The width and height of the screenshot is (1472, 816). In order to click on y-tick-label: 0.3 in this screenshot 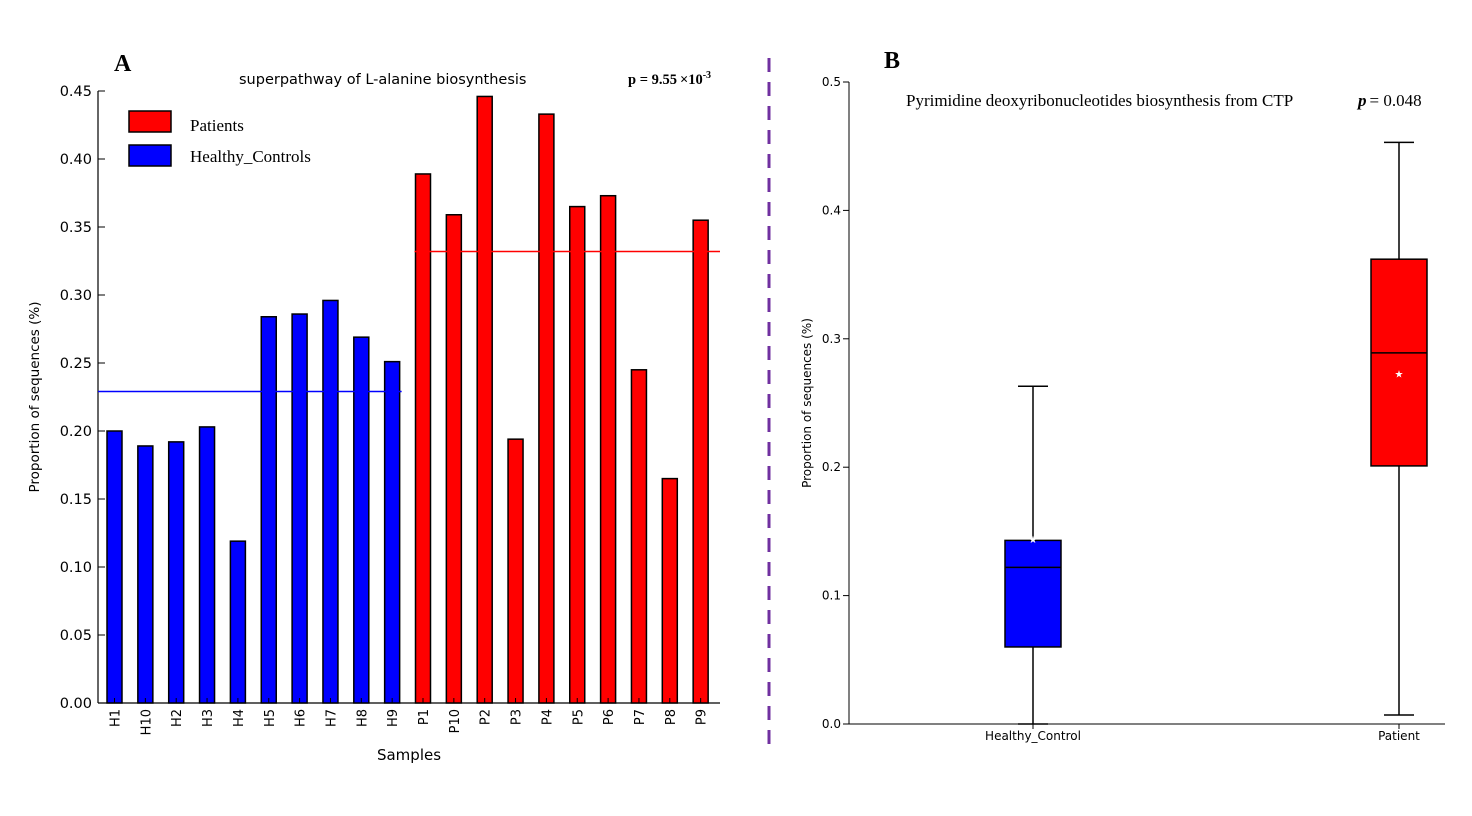, I will do `click(831, 339)`.